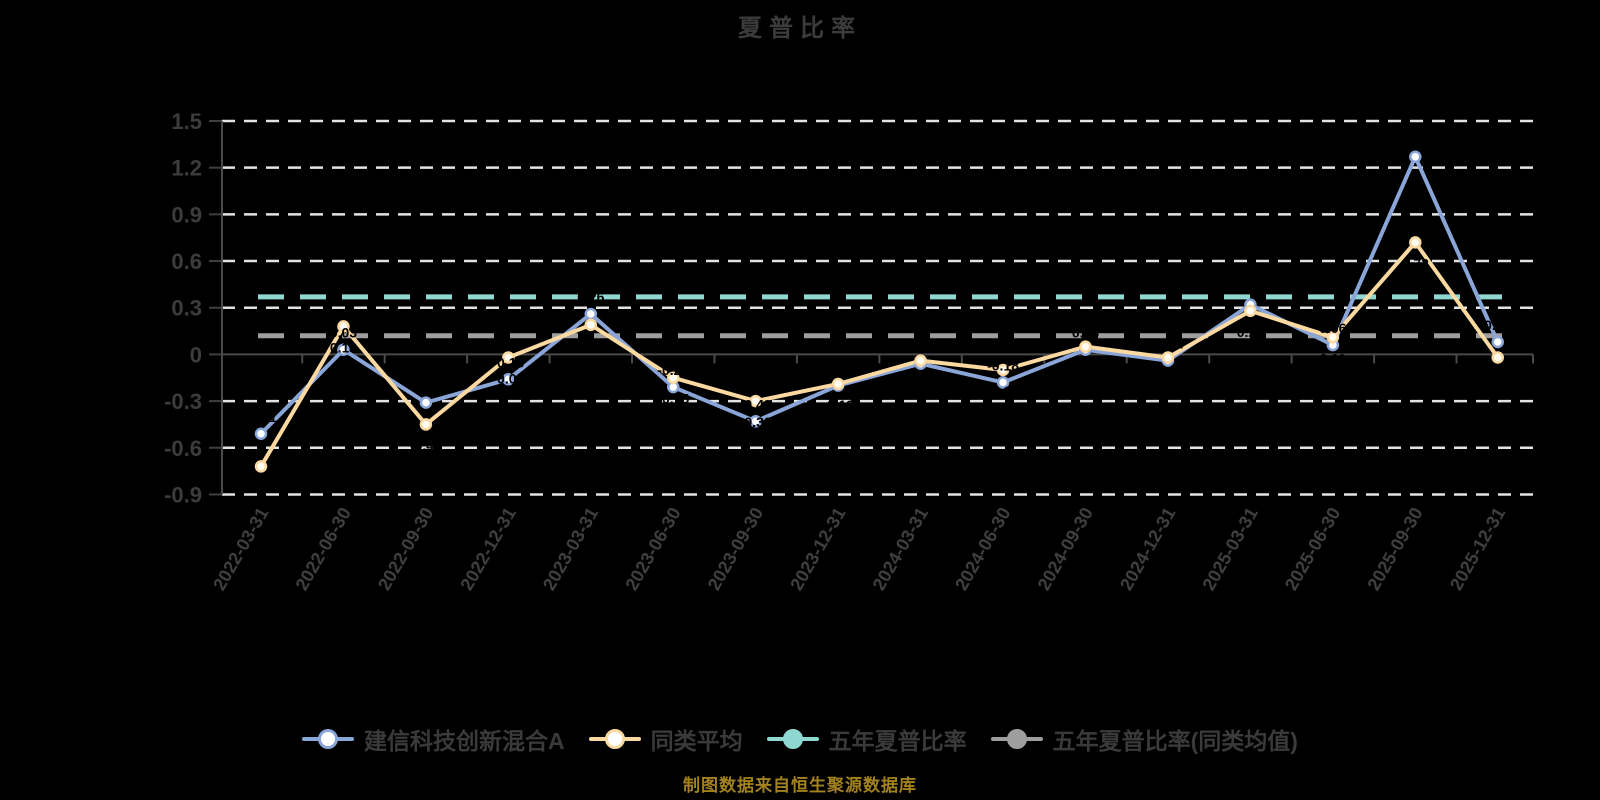 The image size is (1600, 800). What do you see at coordinates (426, 445) in the screenshot?
I see `data-point-label: -0.45` at bounding box center [426, 445].